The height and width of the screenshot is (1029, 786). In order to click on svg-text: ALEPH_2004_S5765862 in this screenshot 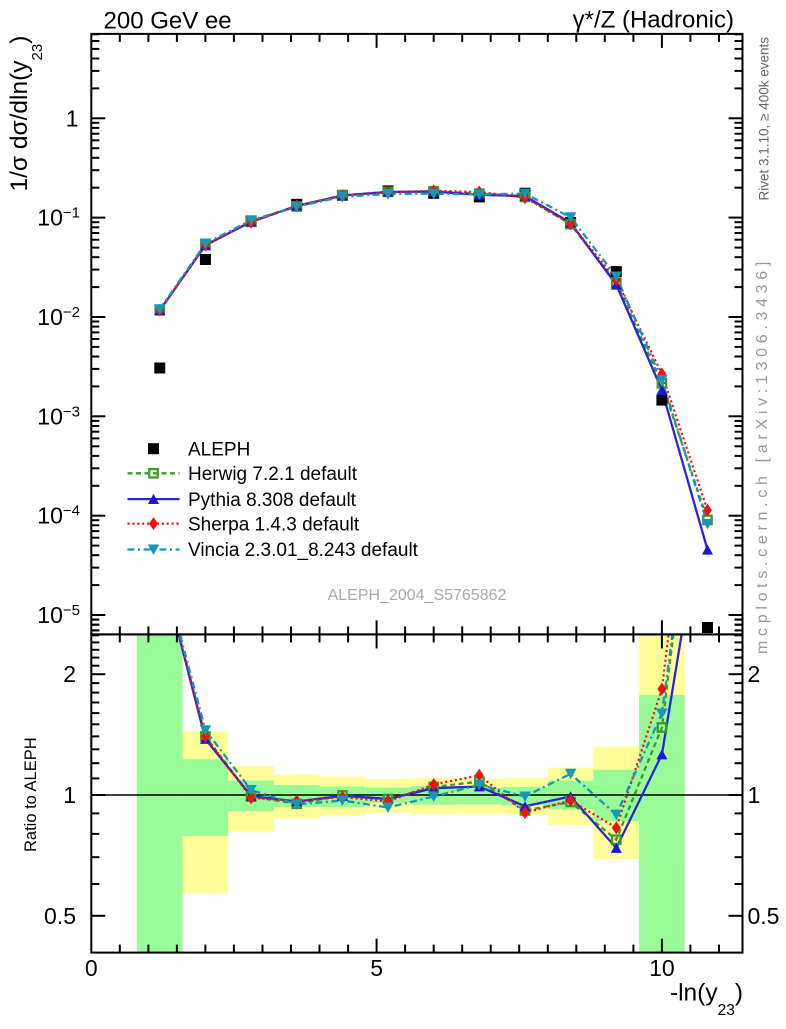, I will do `click(417, 595)`.